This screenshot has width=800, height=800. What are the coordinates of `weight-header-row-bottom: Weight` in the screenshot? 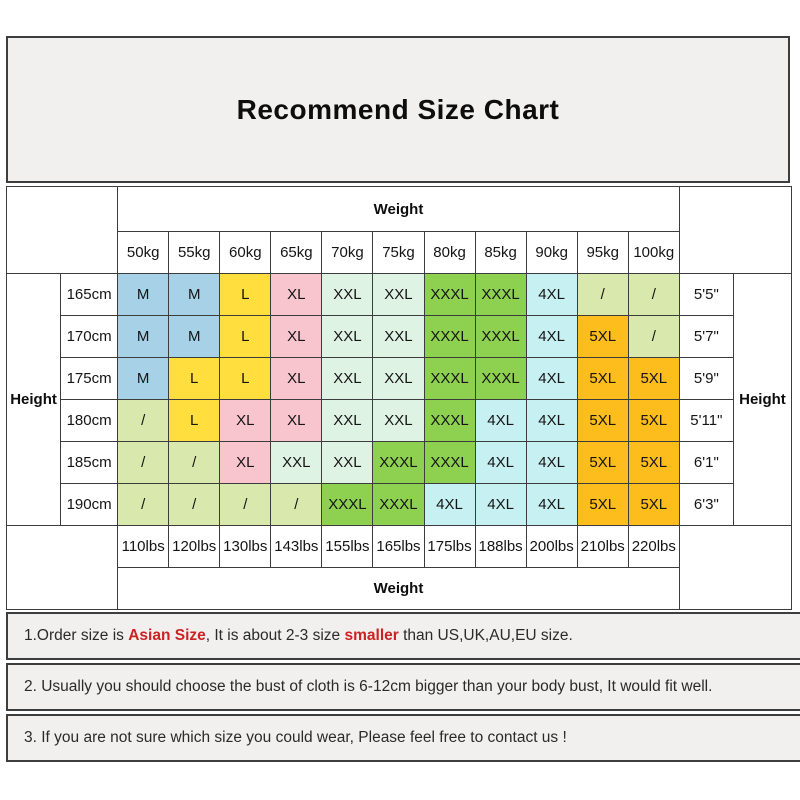 It's located at (399, 588).